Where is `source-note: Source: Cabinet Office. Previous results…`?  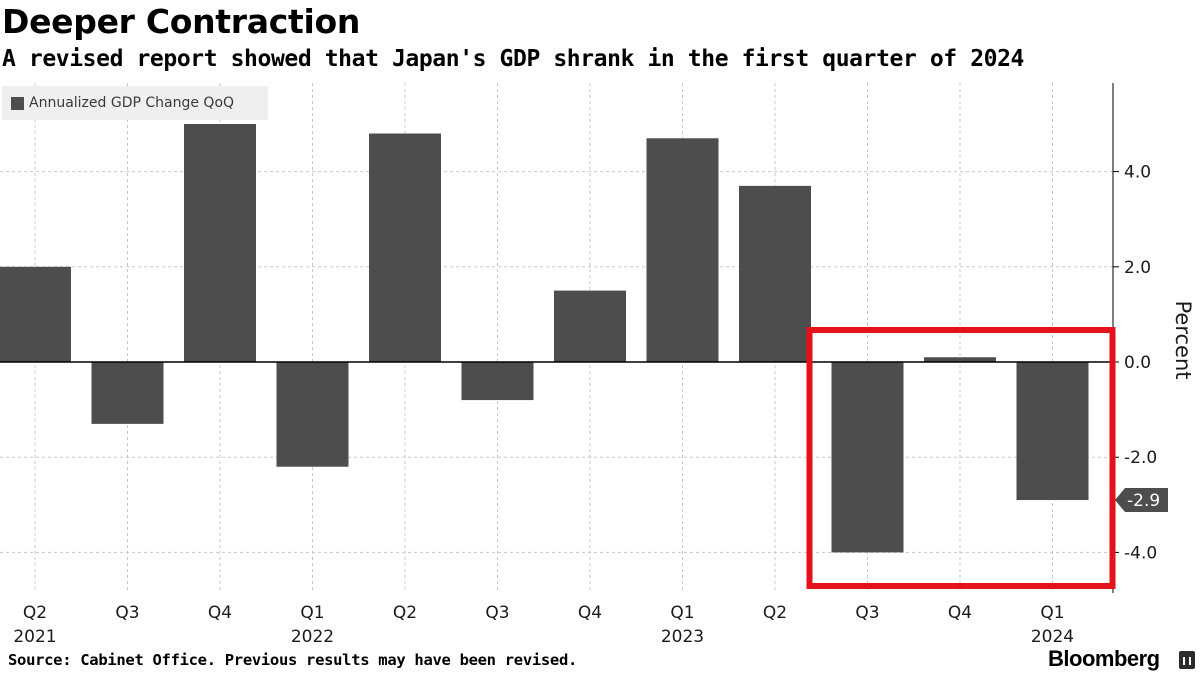 source-note: Source: Cabinet Office. Previous results… is located at coordinates (293, 660).